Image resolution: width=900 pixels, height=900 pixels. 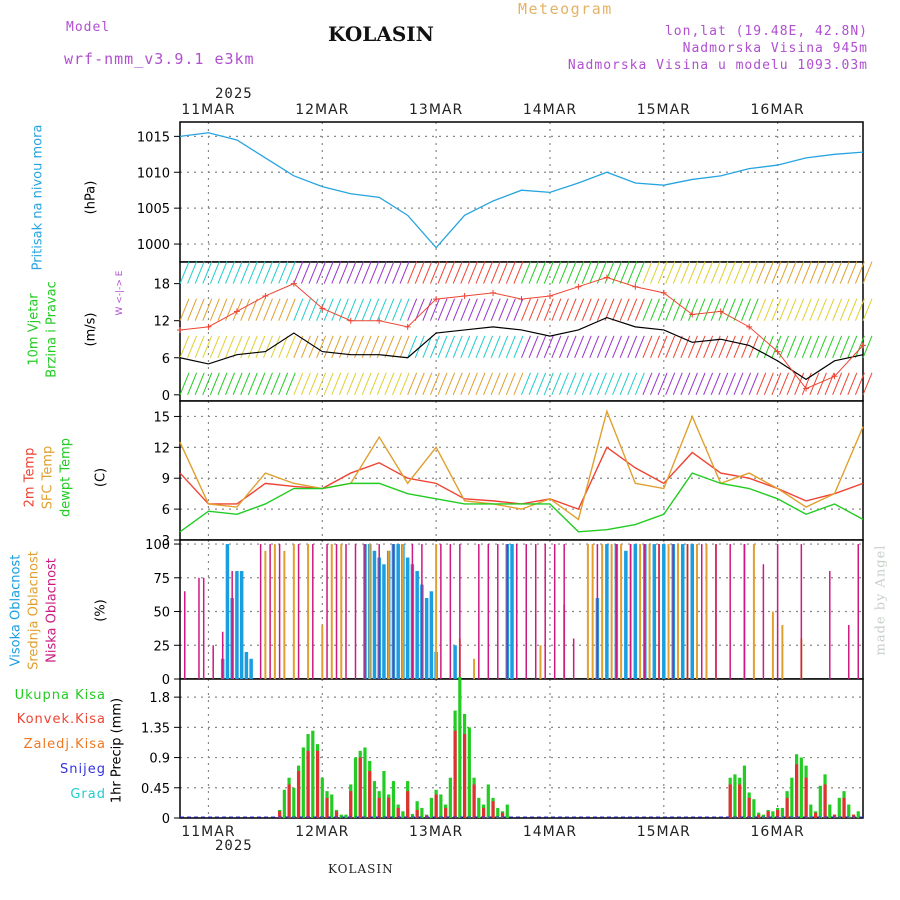 What do you see at coordinates (493, 832) in the screenshot?
I see `bottom-time-axis: 11MAR 12MAR 13MAR 14MAR 15MAR 16MAR` at bounding box center [493, 832].